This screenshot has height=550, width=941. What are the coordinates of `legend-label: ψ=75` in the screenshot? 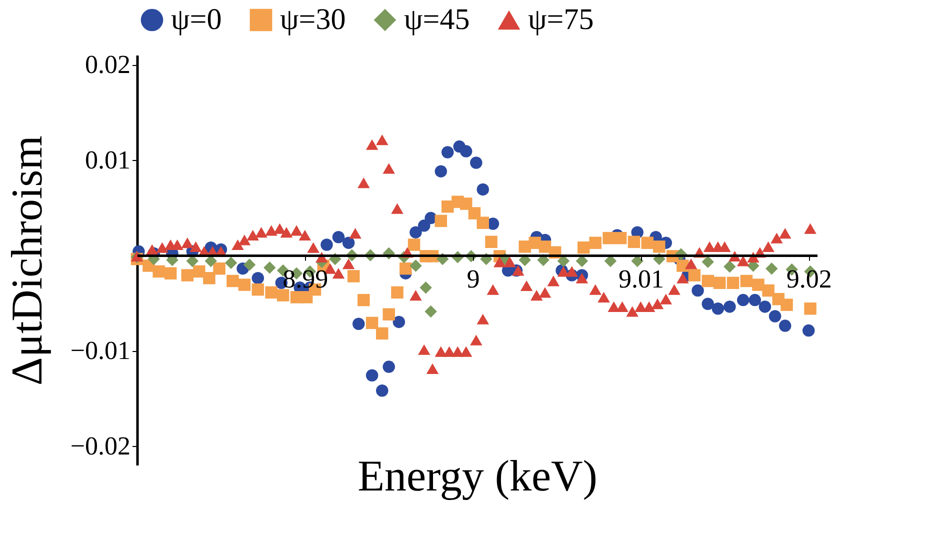 It's located at (561, 19).